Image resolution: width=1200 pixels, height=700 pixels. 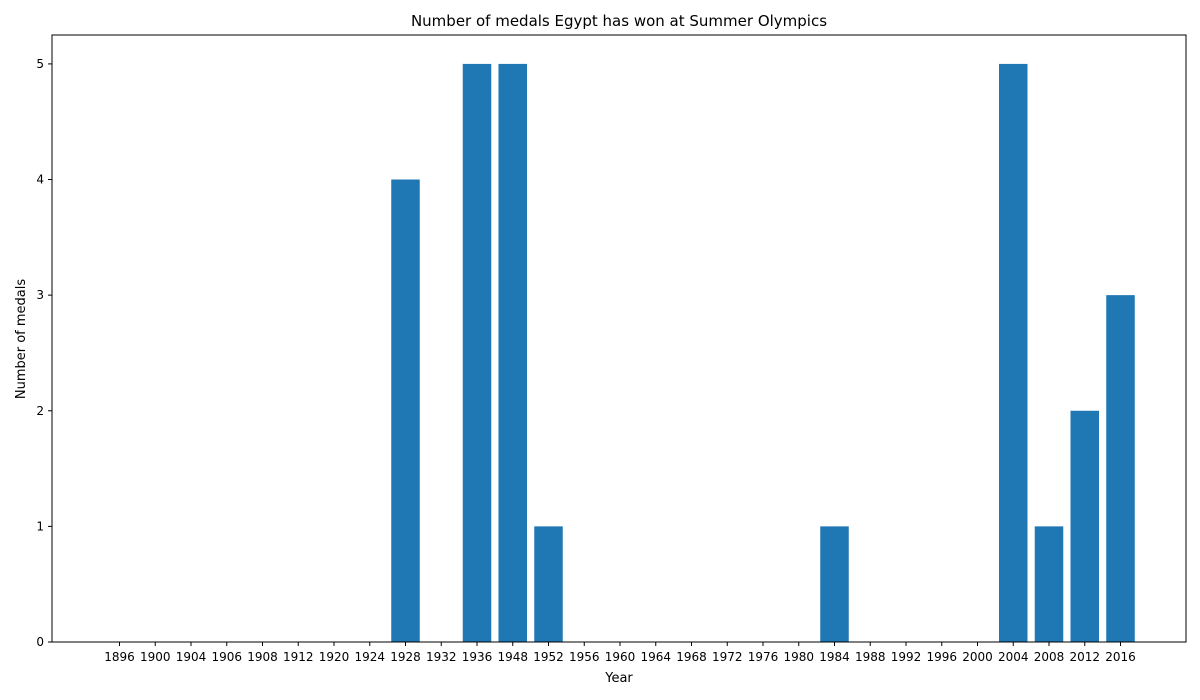 What do you see at coordinates (155, 657) in the screenshot?
I see `x-tick-label-1900: 1900` at bounding box center [155, 657].